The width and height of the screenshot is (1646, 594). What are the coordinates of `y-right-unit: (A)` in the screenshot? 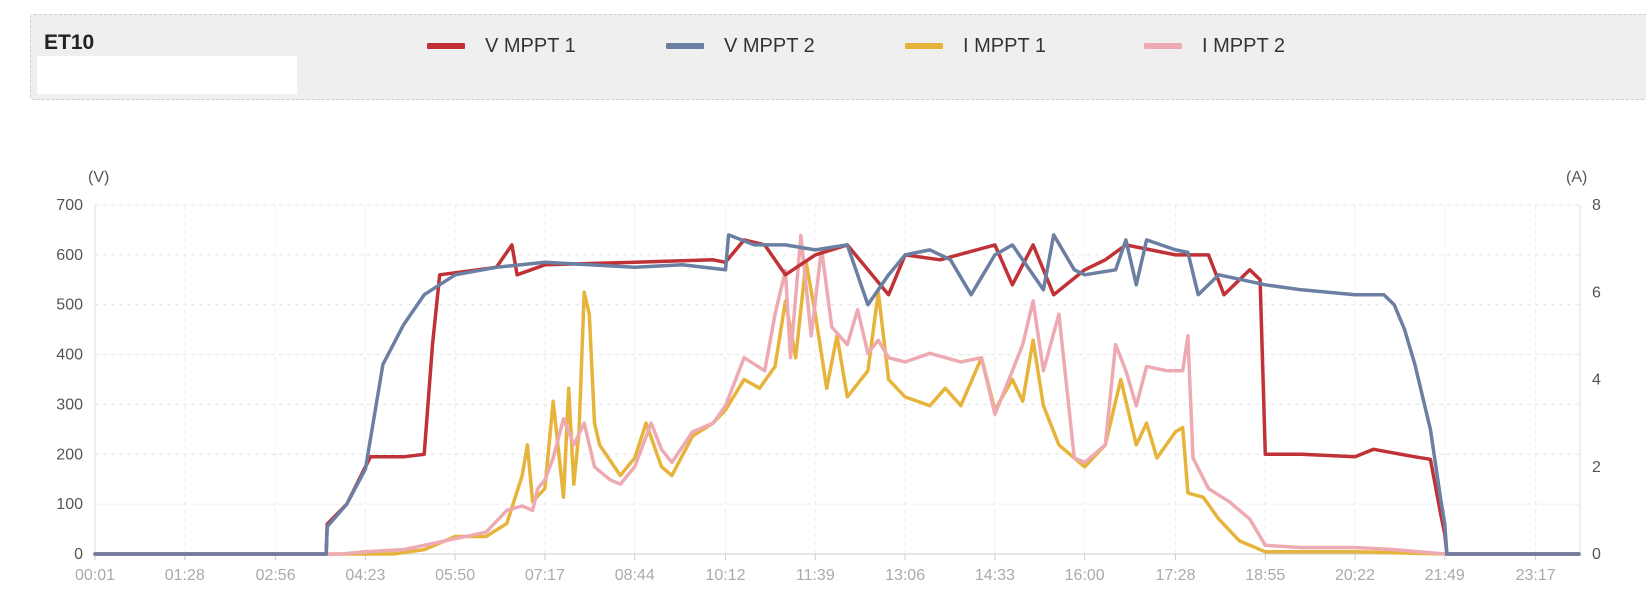 It's located at (1576, 177).